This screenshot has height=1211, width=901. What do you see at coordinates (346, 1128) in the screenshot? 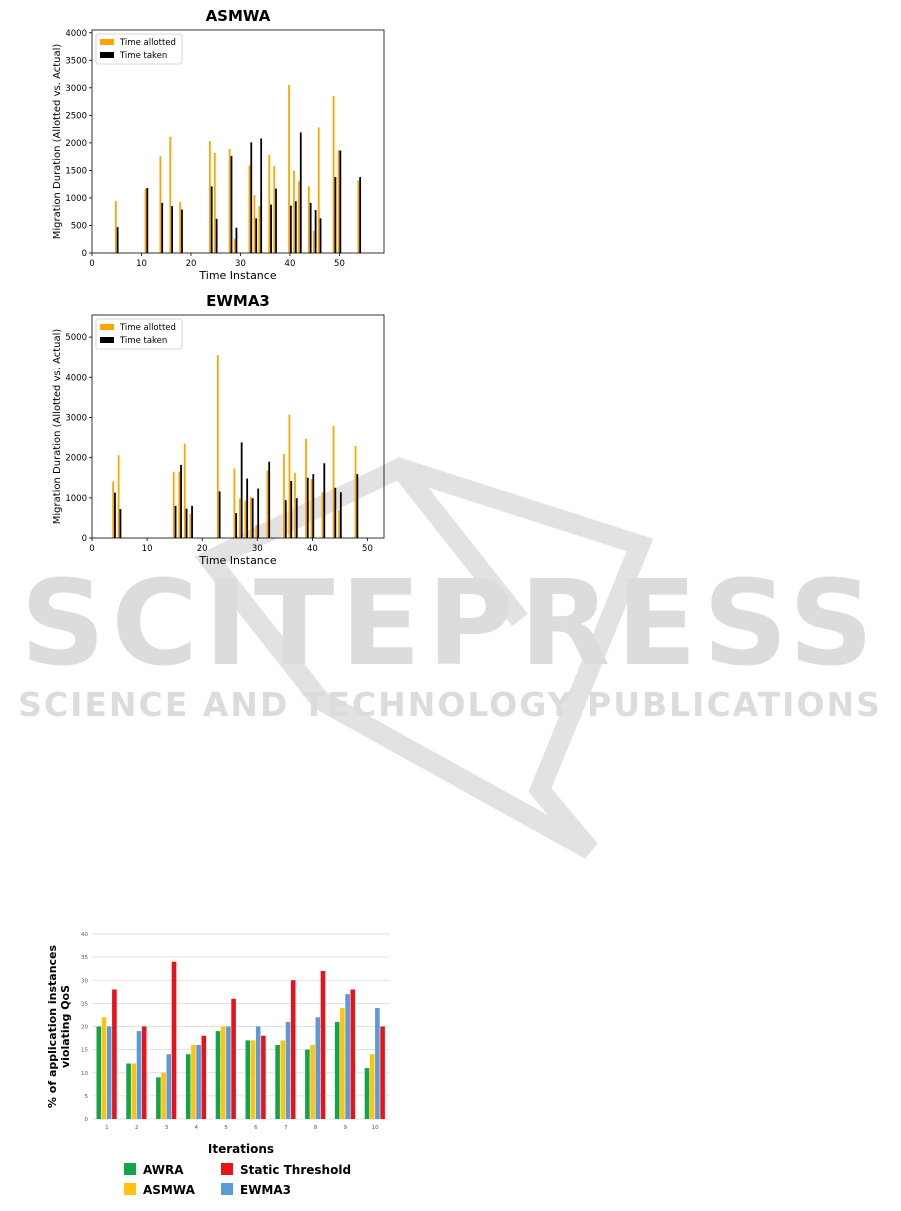
I see `x-tick-label: 9` at bounding box center [346, 1128].